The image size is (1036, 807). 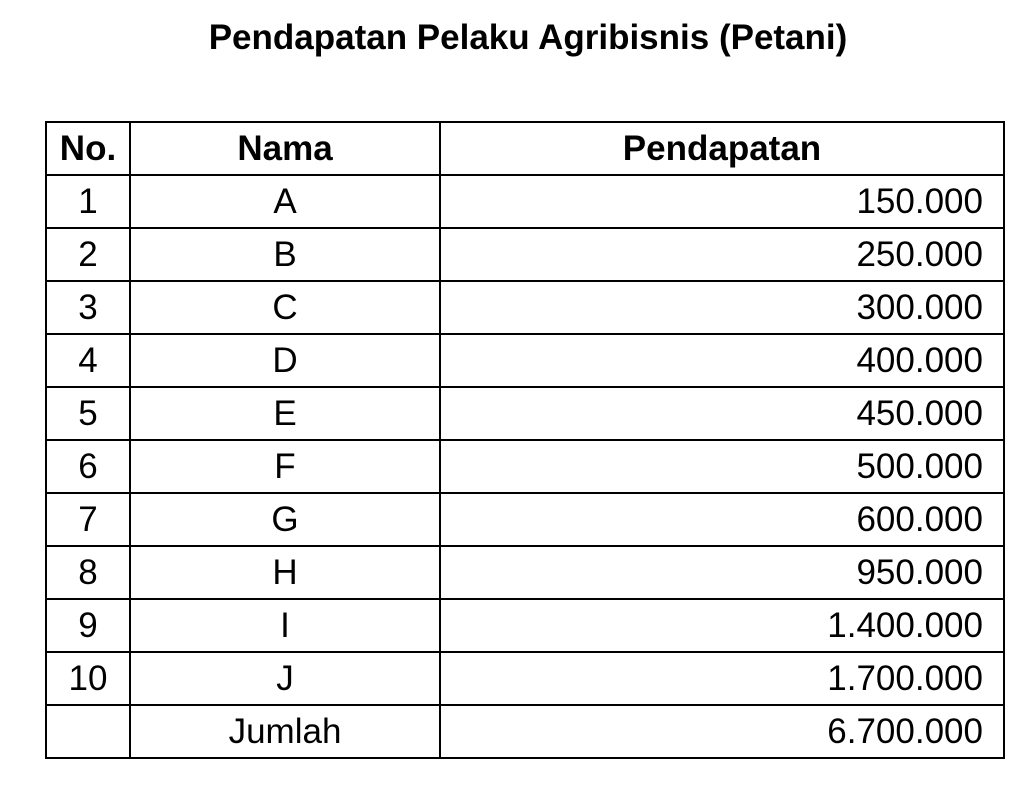 I want to click on row-nama: A, so click(x=285, y=201).